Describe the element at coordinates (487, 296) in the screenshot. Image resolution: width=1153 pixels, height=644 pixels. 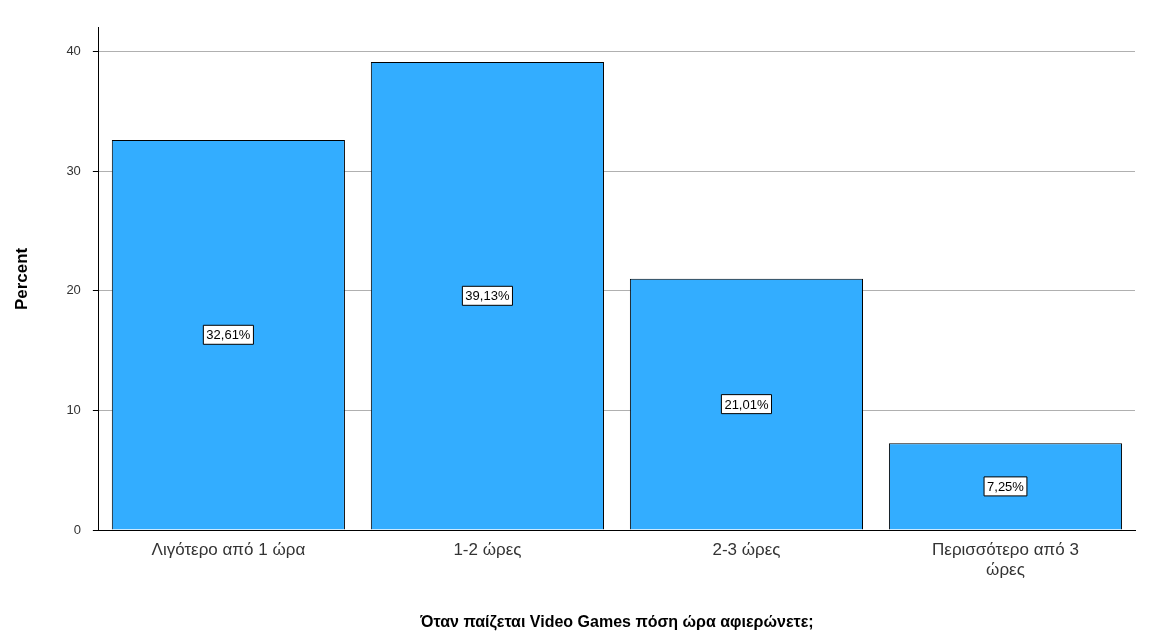
I see `data-label: 39,13%` at that location.